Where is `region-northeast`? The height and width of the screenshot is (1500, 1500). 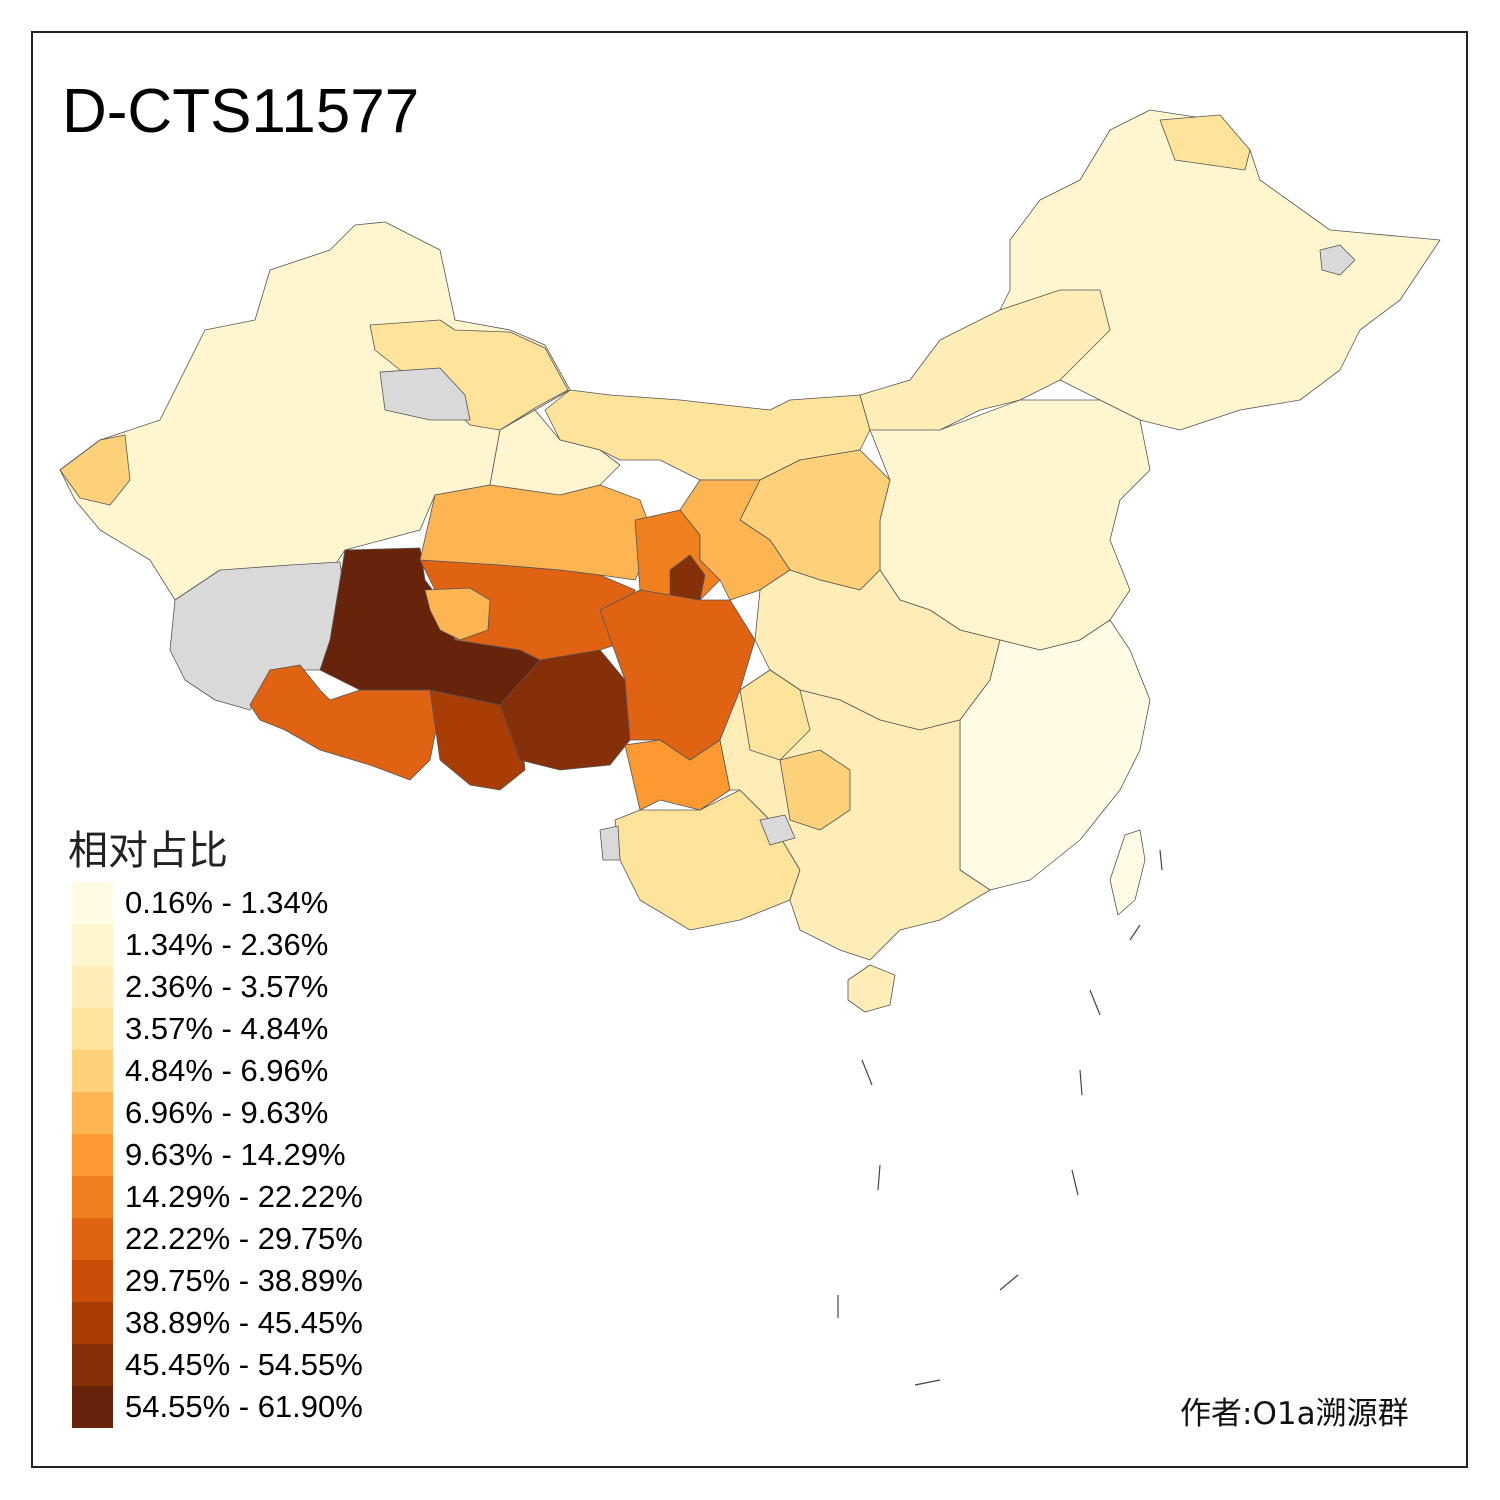
region-northeast is located at coordinates (1215, 270).